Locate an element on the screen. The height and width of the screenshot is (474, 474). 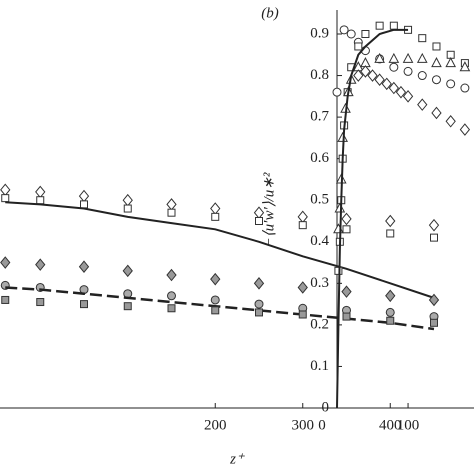
y-tick-label: 0.1 is located at coordinates (319, 366).